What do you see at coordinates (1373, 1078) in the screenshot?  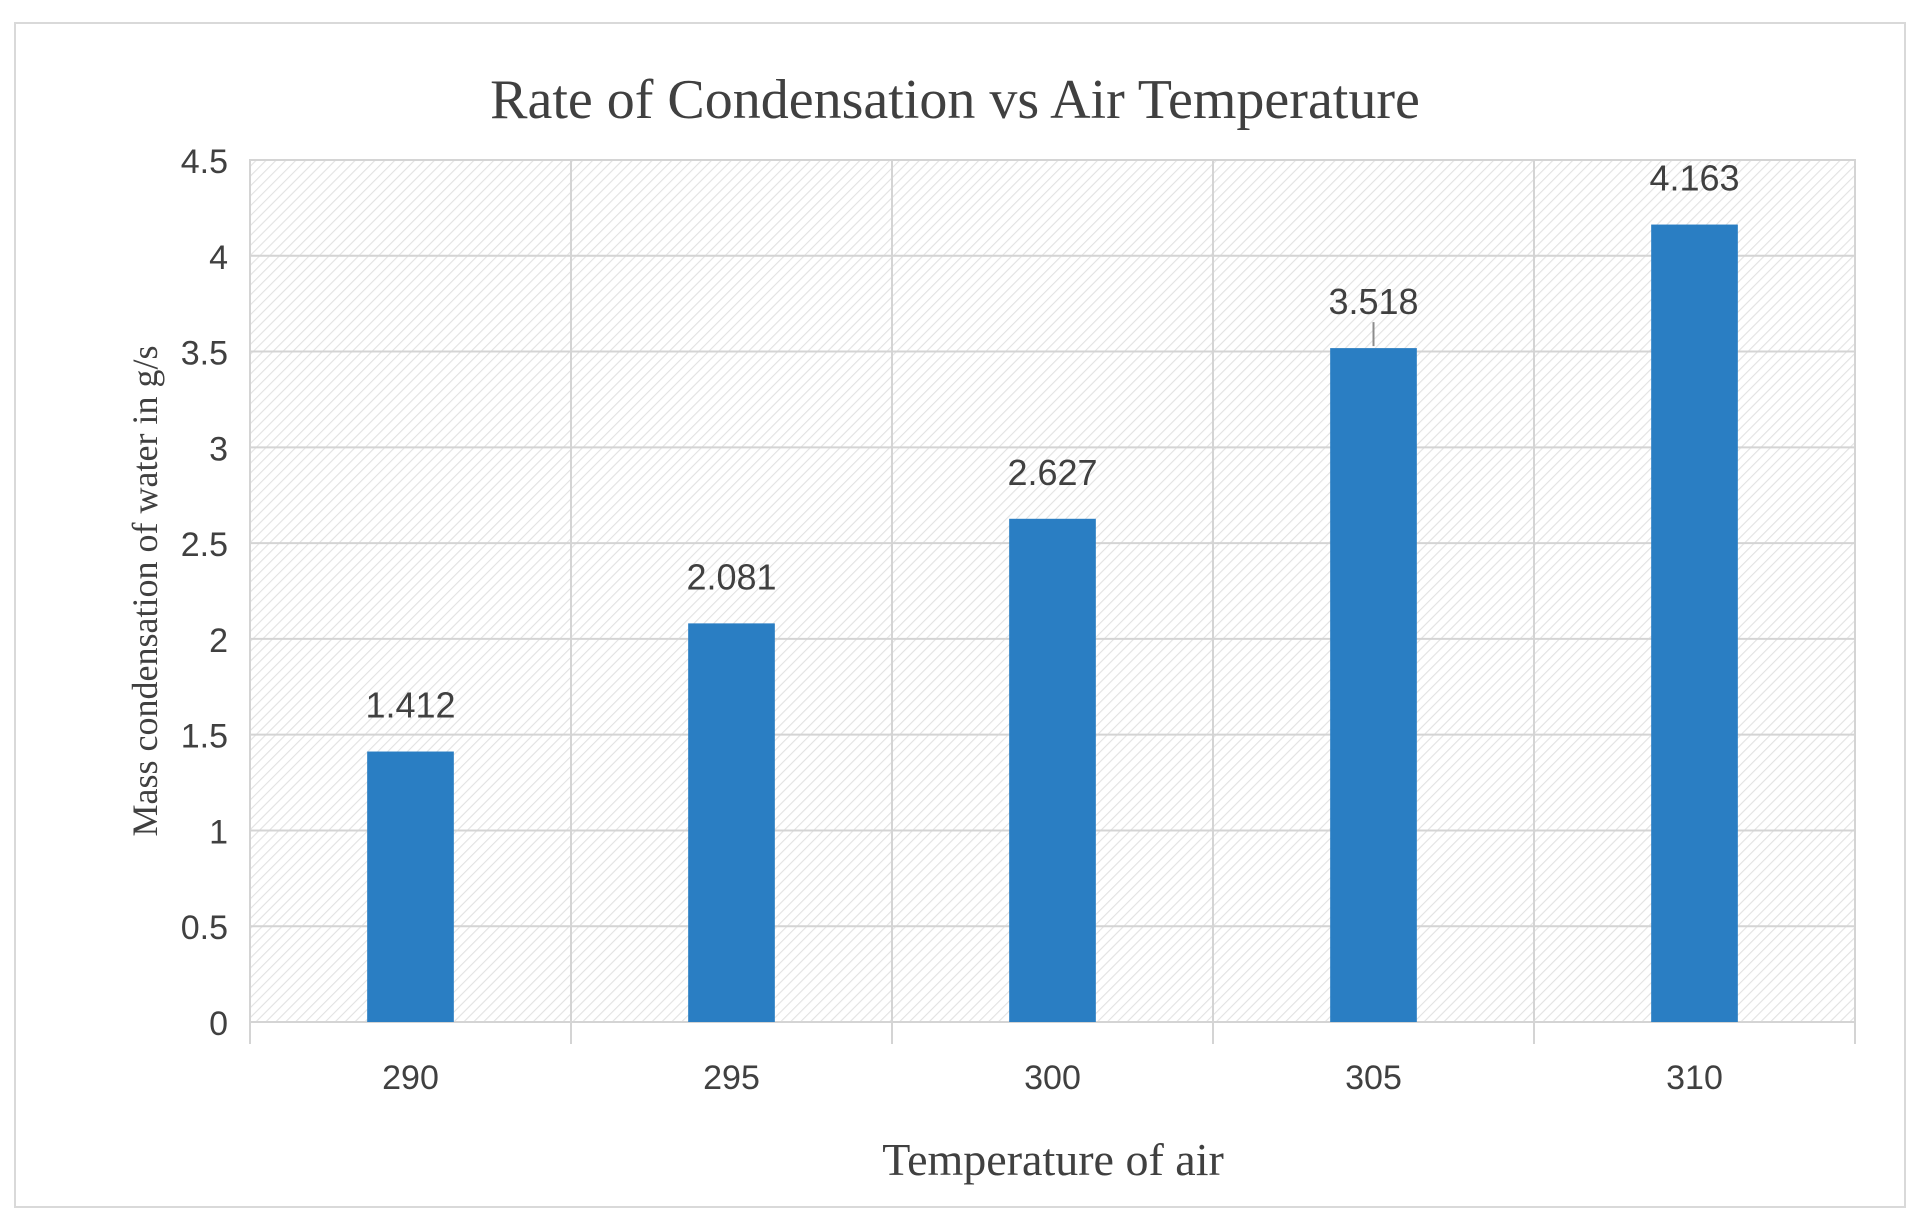 I see `x-tick-label-305: 305` at bounding box center [1373, 1078].